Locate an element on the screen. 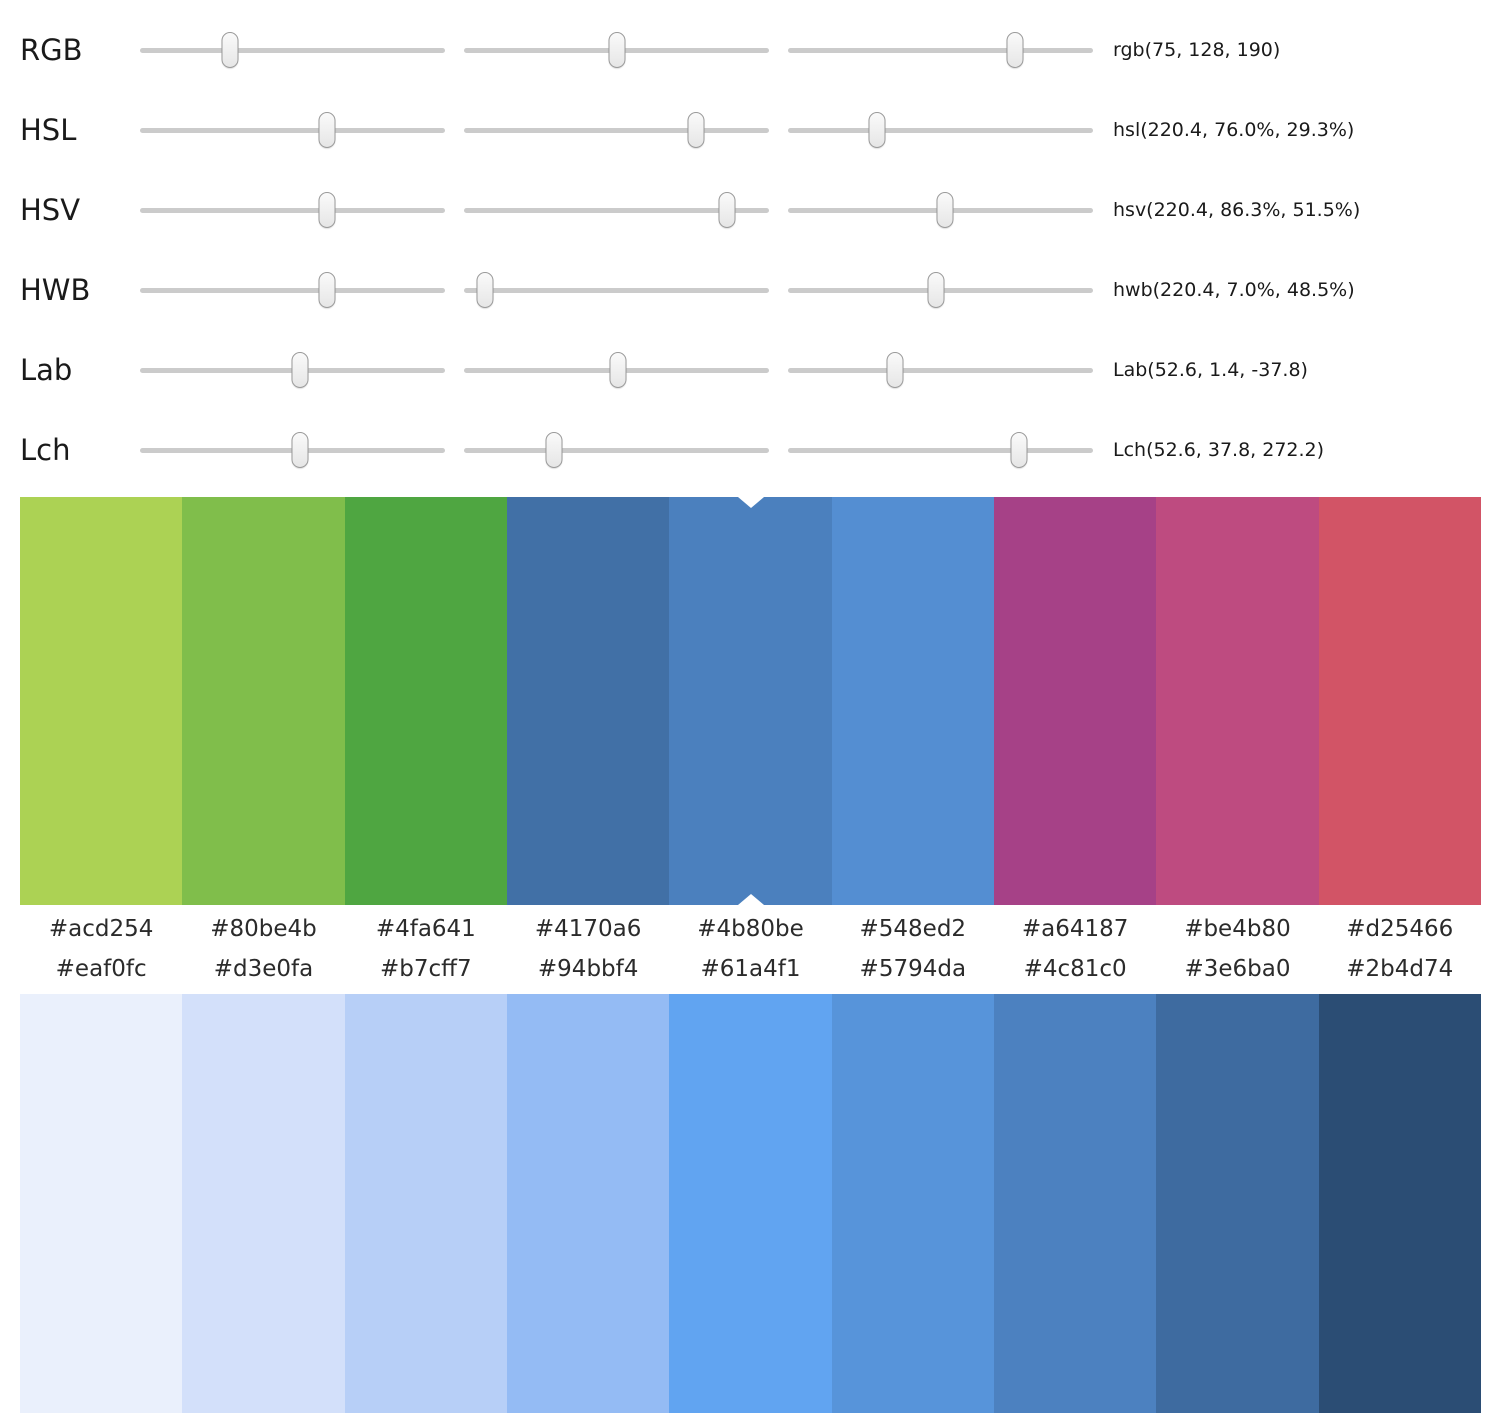 The image size is (1501, 1415). color-value-text: hsl(220.4, 76.0%, 29.3%) is located at coordinates (1234, 130).